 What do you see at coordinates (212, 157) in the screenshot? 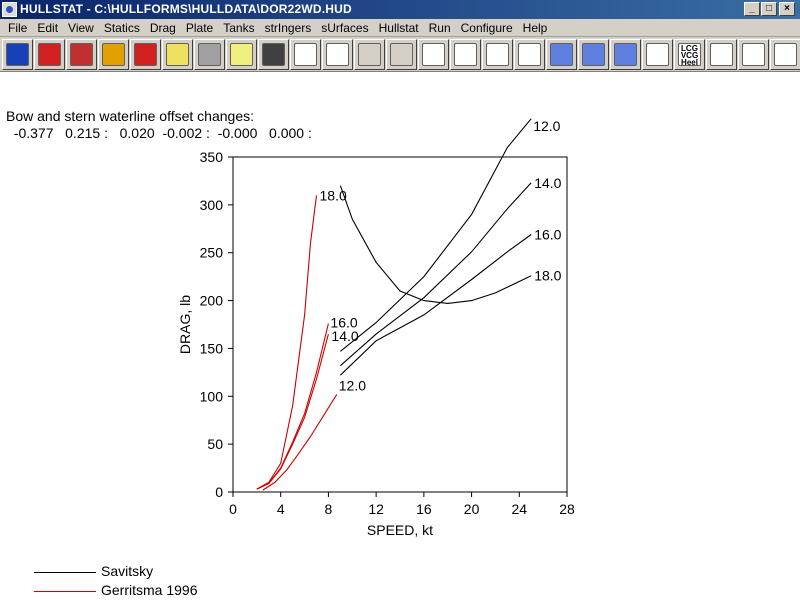
I see `y-tick-label: 350` at bounding box center [212, 157].